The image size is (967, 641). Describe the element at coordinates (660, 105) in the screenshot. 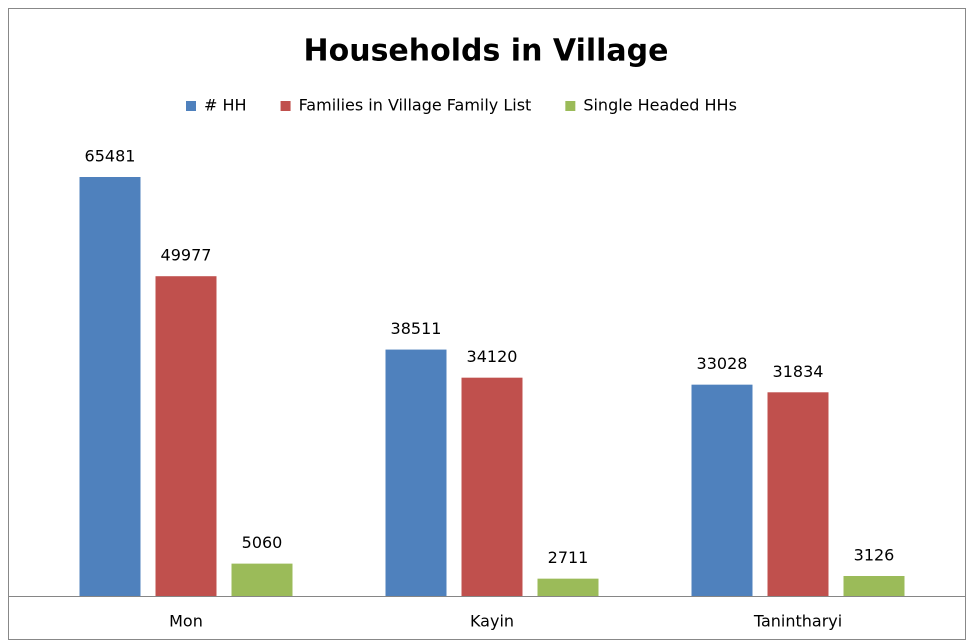

I see `legend-label: Single Headed HHs` at that location.